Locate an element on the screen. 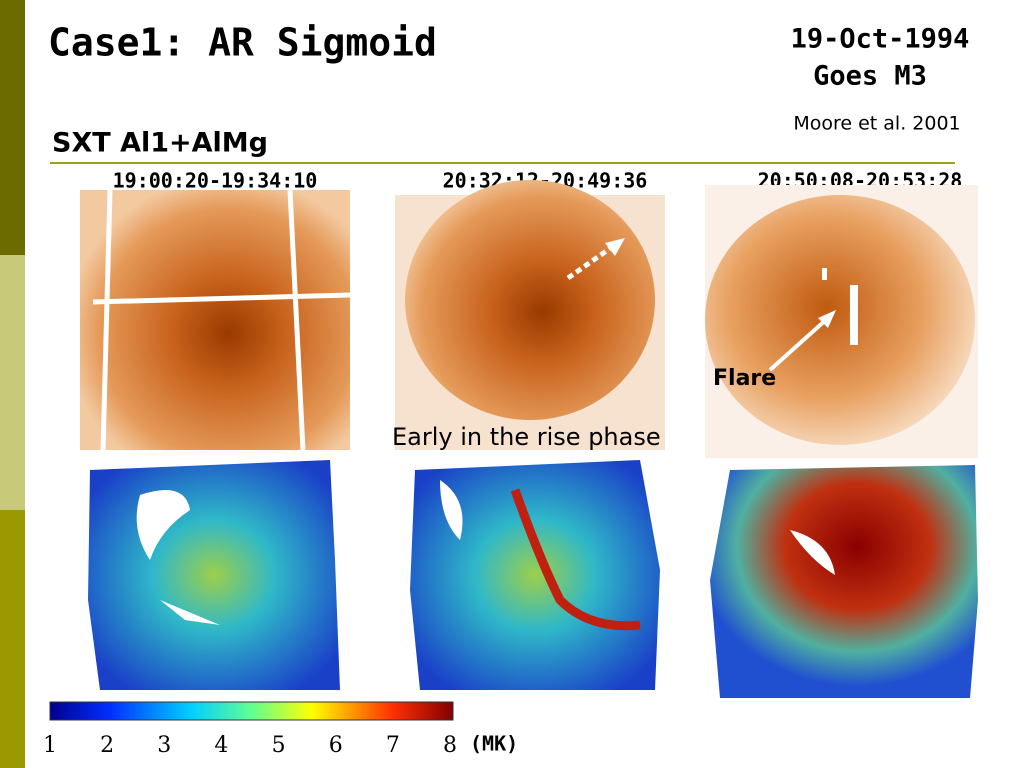  colorbar-ticks: 1 2 3 4 5 6 7 8 is located at coordinates (250, 745).